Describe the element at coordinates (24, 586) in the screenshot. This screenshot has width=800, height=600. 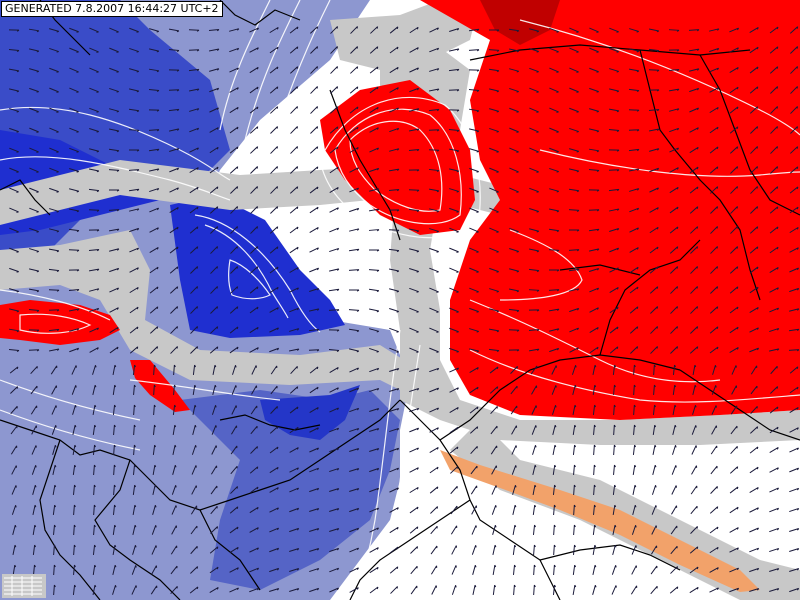
I see `legend-swatch-icon` at that location.